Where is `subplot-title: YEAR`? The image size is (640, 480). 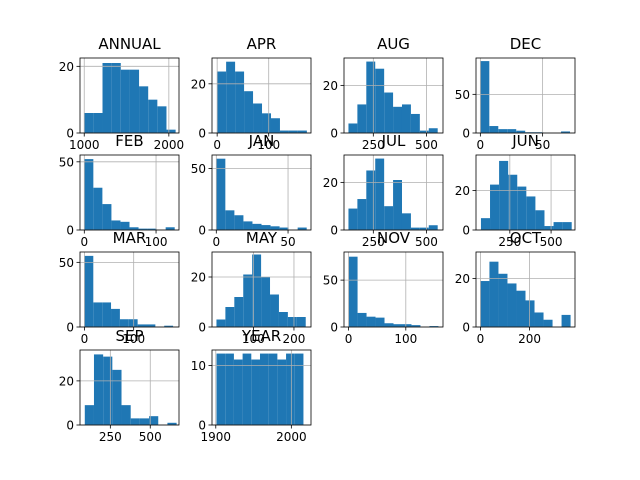
subplot-title: YEAR is located at coordinates (261, 336).